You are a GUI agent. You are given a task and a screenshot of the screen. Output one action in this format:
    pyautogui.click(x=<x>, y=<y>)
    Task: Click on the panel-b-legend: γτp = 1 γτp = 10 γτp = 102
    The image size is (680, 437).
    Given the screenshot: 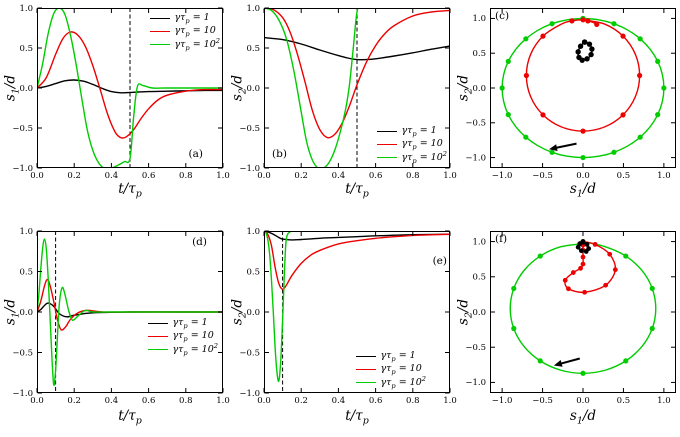 What is the action you would take?
    pyautogui.click(x=412, y=145)
    